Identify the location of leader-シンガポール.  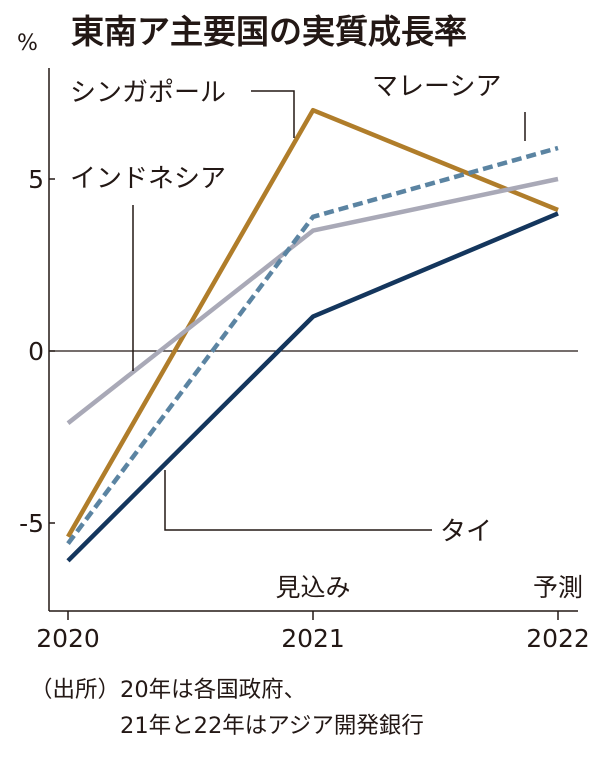
(273, 114).